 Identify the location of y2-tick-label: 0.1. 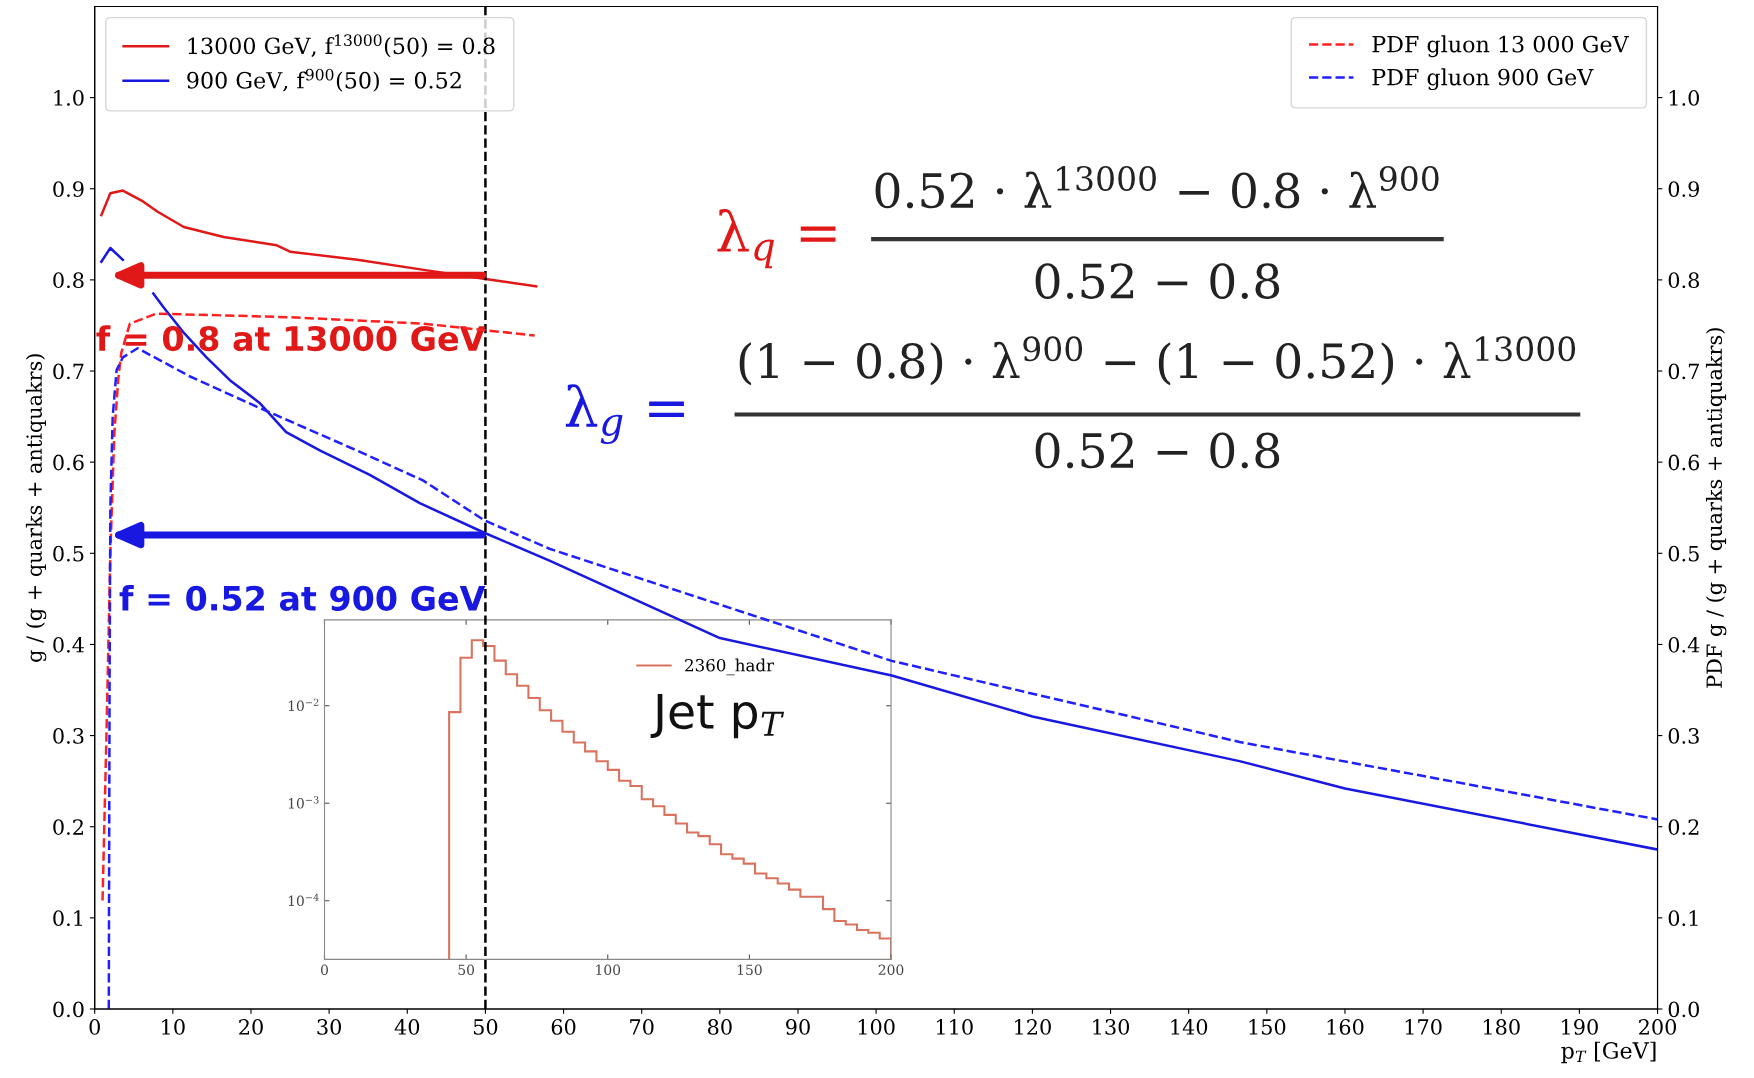
(1683, 918).